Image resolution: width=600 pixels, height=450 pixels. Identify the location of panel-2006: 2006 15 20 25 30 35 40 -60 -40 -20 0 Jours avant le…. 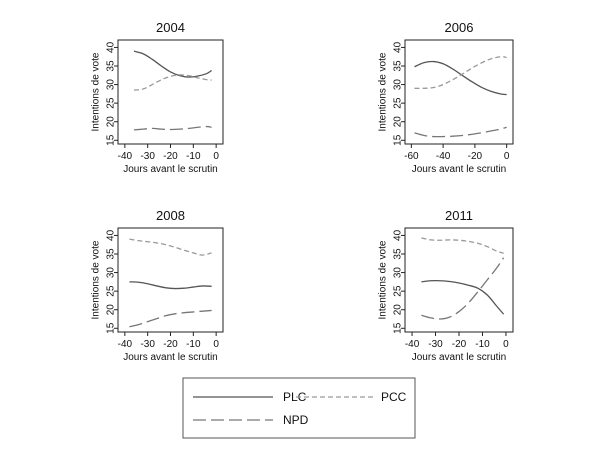
(446, 97).